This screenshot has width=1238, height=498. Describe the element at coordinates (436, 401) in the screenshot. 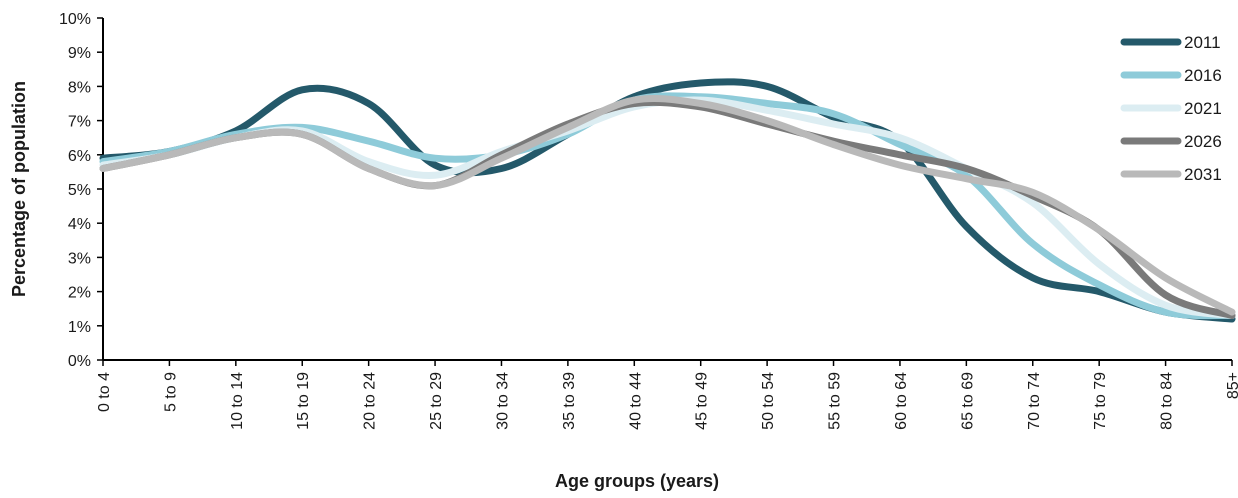

I see `x-tick-label: 25 to 29` at that location.